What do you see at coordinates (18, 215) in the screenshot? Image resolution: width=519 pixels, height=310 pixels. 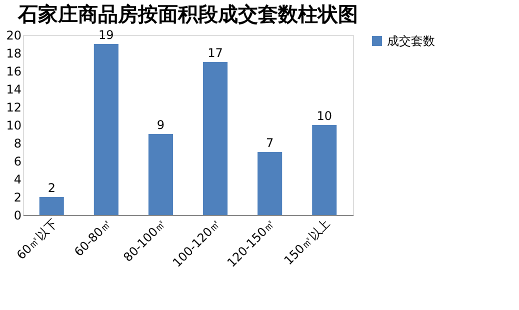 I see `y-tick-label: 0` at bounding box center [18, 215].